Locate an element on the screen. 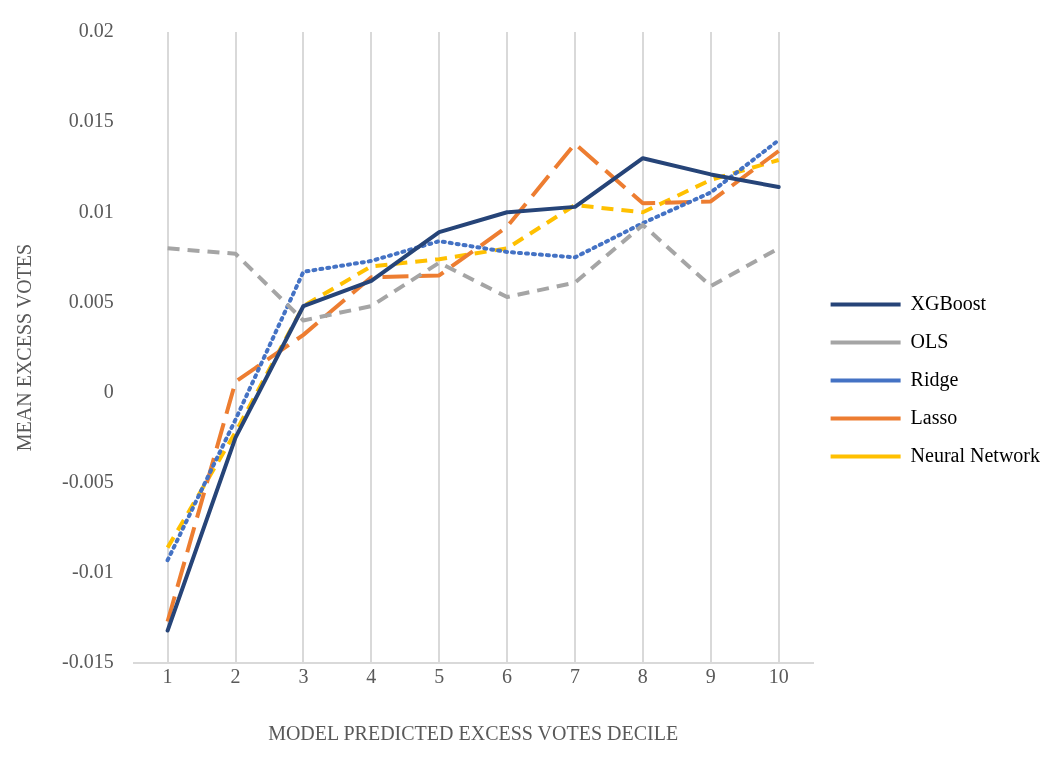  y-tick-label: -0.01 is located at coordinates (92, 571).